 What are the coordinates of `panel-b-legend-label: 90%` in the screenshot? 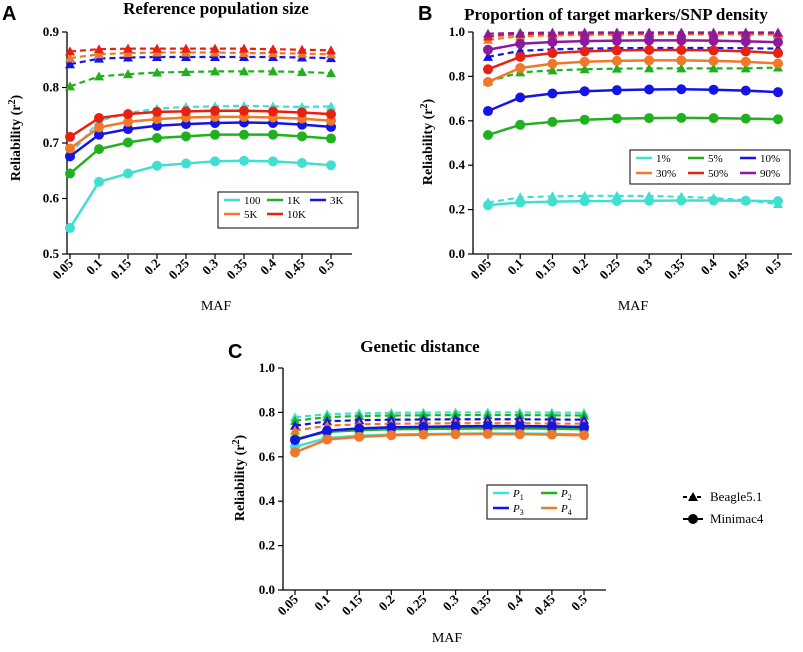 It's located at (770, 174).